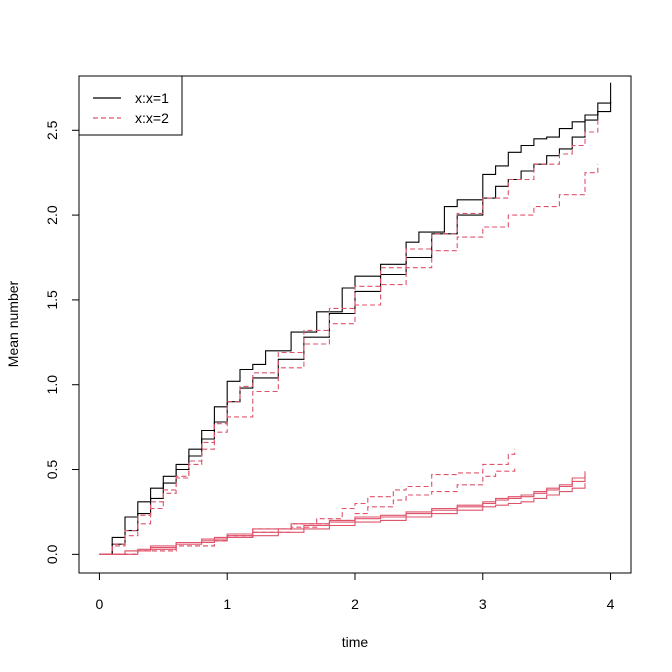 The height and width of the screenshot is (672, 672). I want to click on y-axis-label: Mean number, so click(13, 323).